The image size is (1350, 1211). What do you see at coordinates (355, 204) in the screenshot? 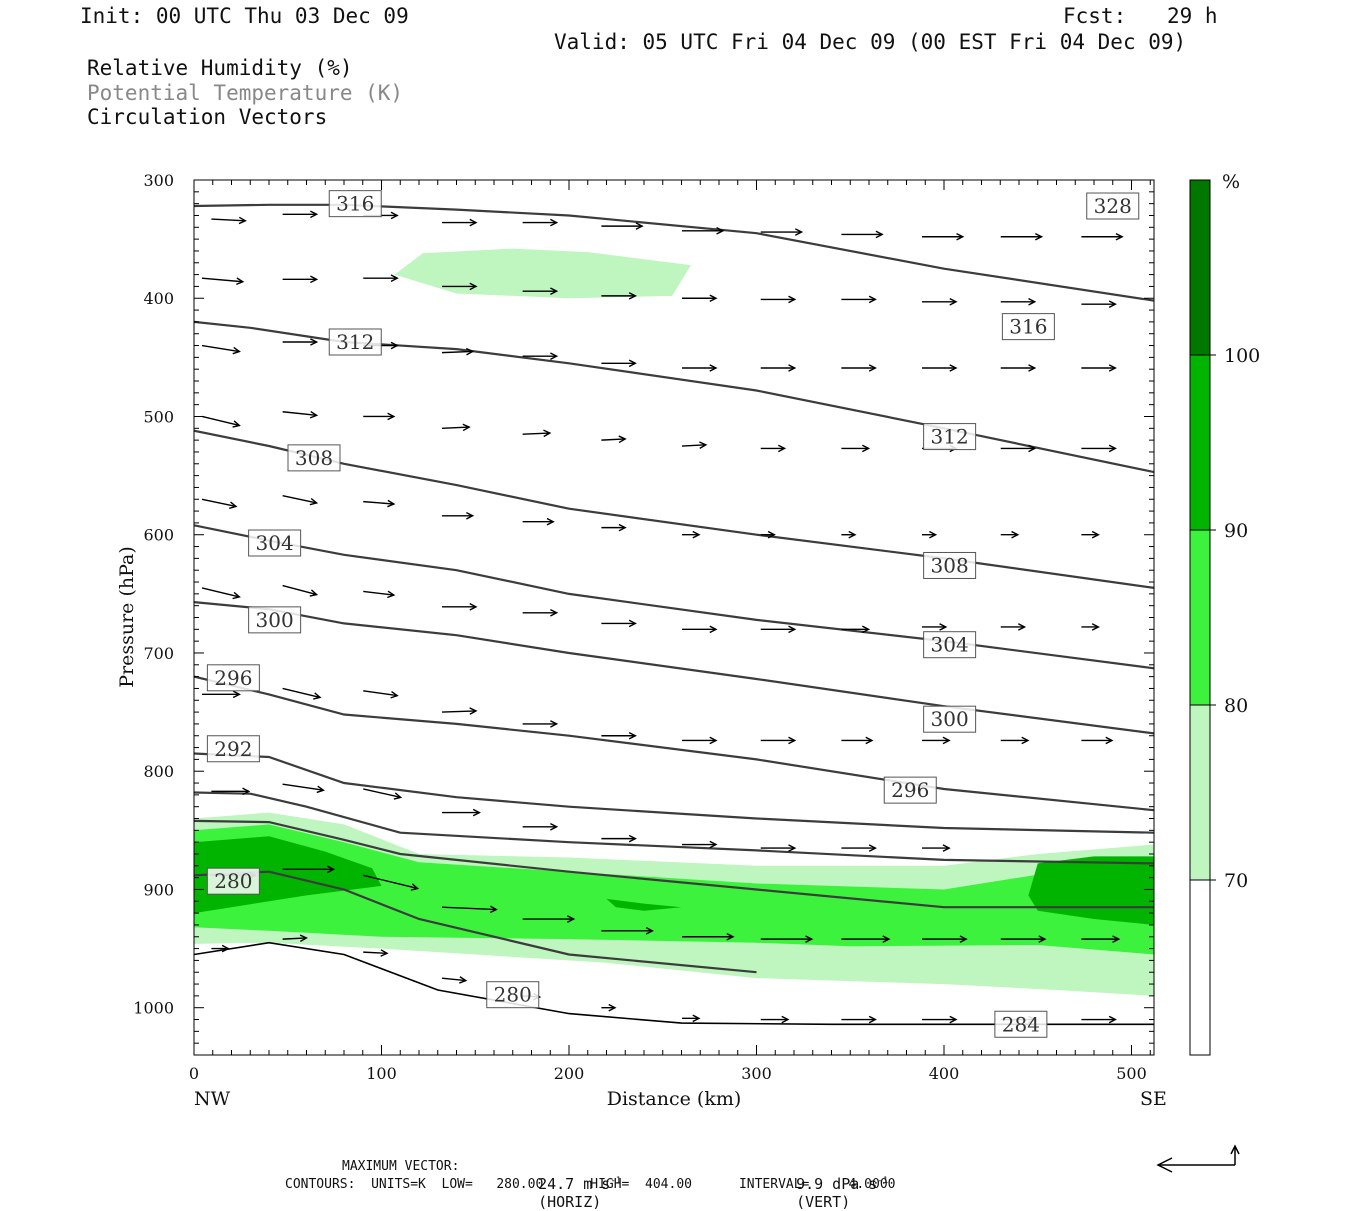
I see `contour-label-316: 316` at bounding box center [355, 204].